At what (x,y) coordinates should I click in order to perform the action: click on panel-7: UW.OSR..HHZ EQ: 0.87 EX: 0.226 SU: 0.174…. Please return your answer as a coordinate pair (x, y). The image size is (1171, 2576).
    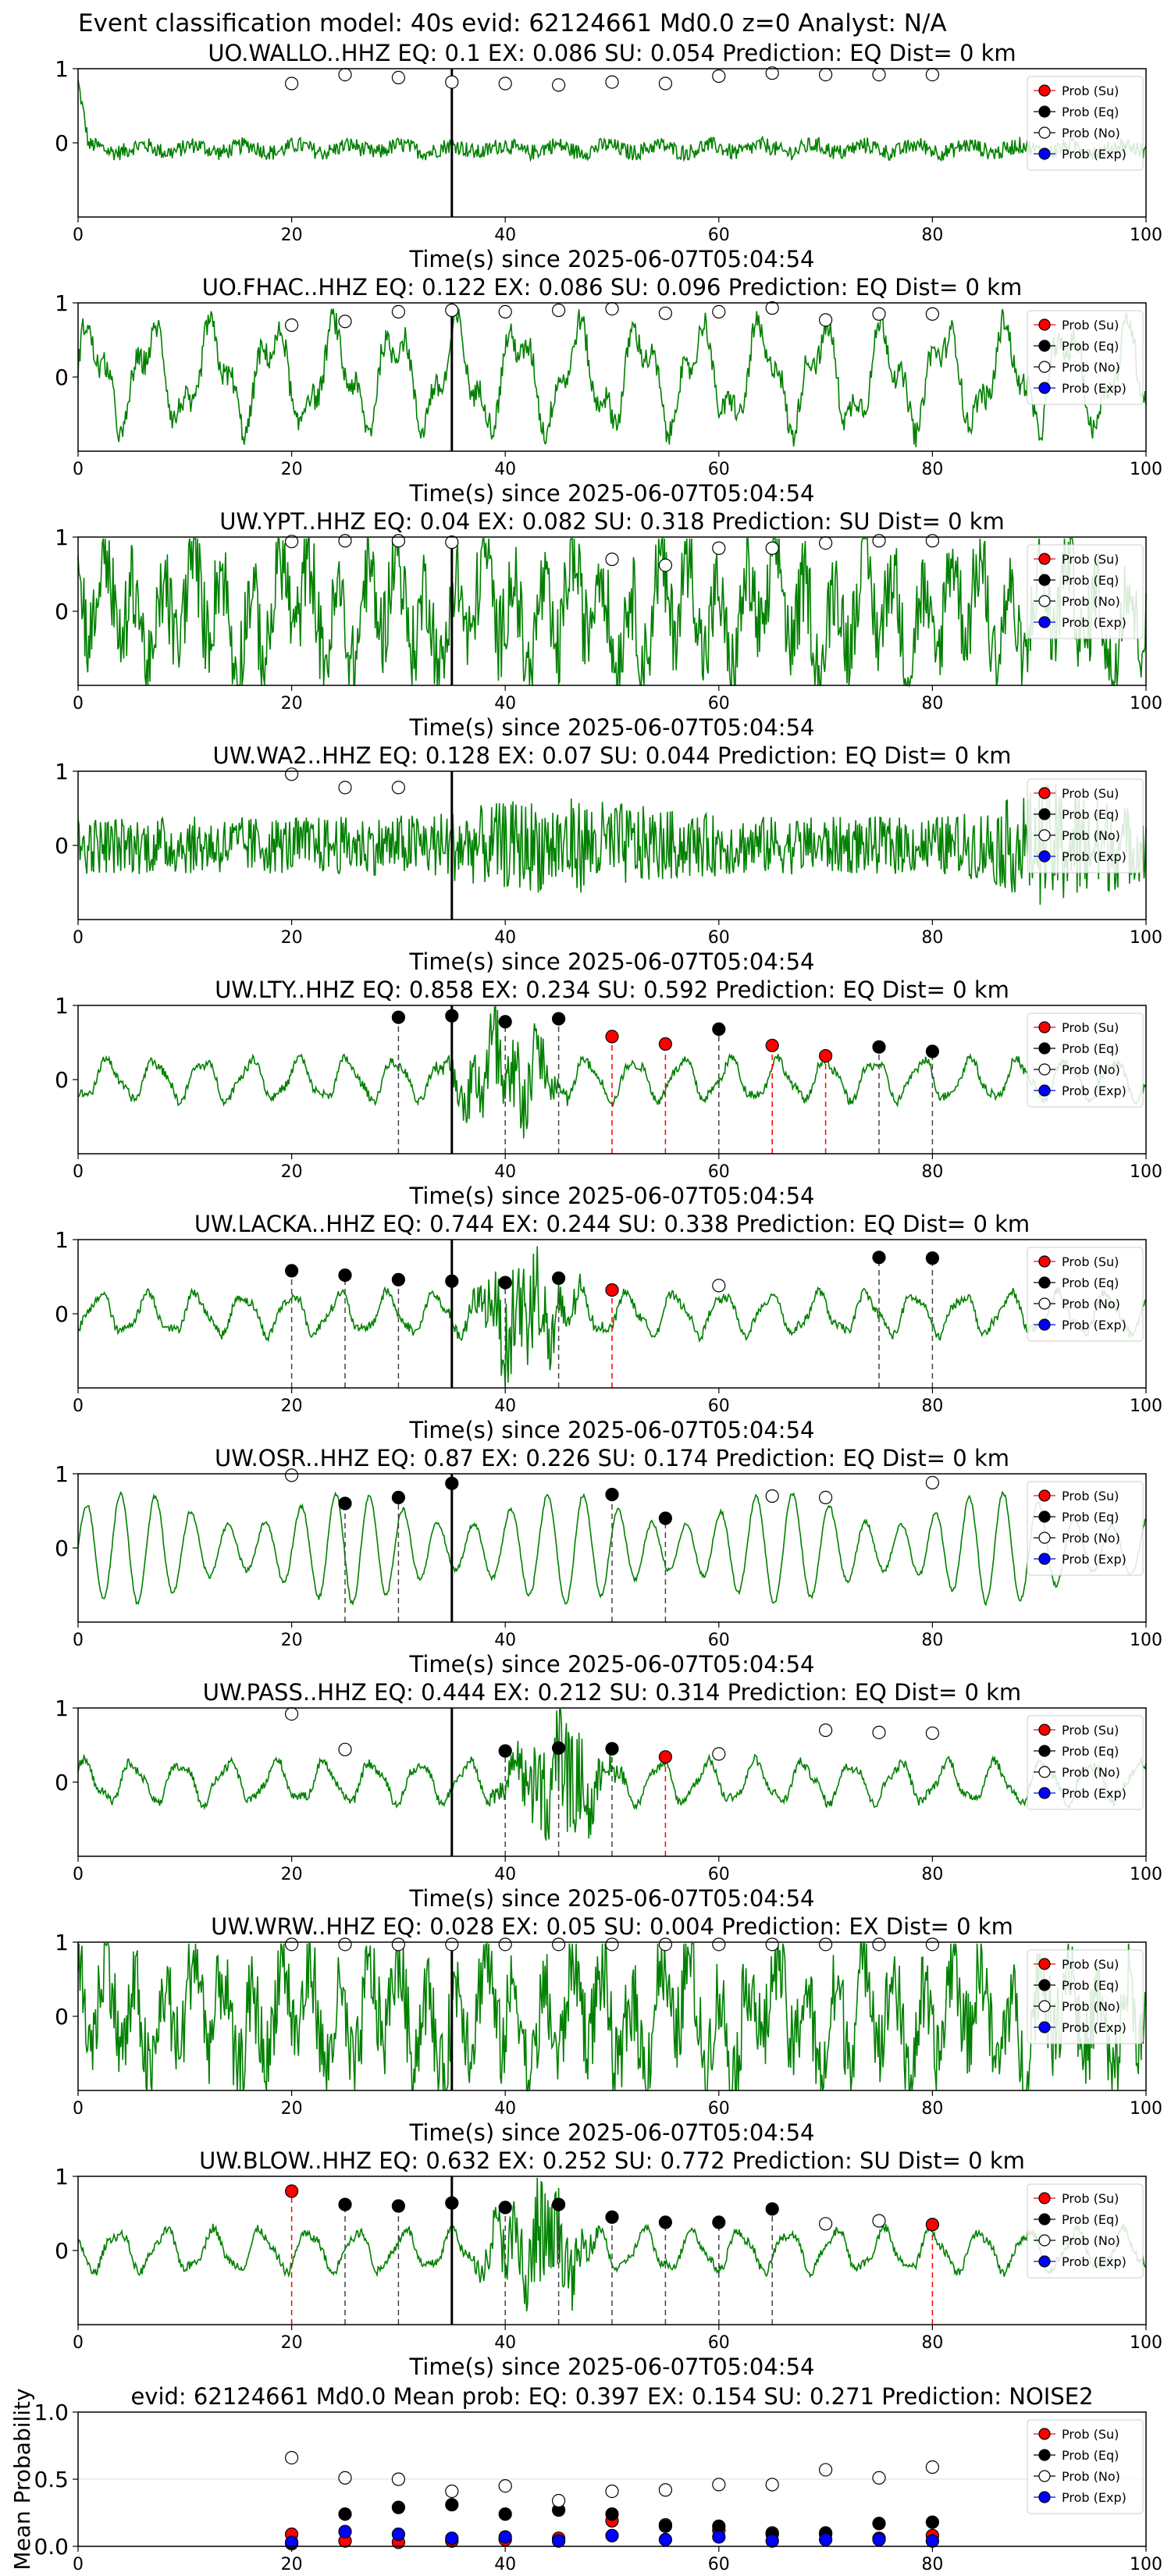
    Looking at the image, I should click on (608, 1561).